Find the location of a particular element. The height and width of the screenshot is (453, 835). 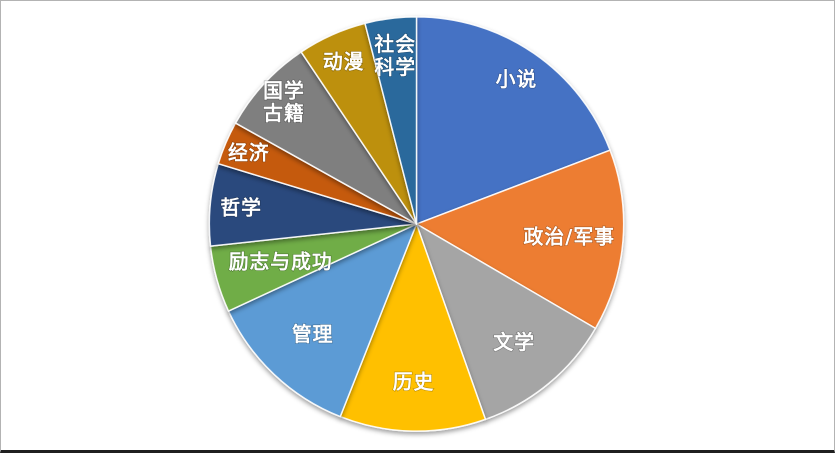

pie-label-management: 管理 is located at coordinates (313, 334).